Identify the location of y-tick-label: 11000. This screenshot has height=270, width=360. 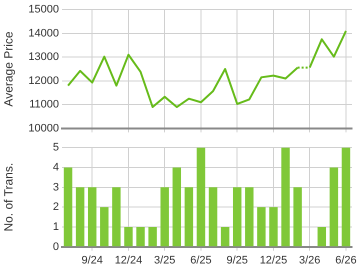
(44, 104).